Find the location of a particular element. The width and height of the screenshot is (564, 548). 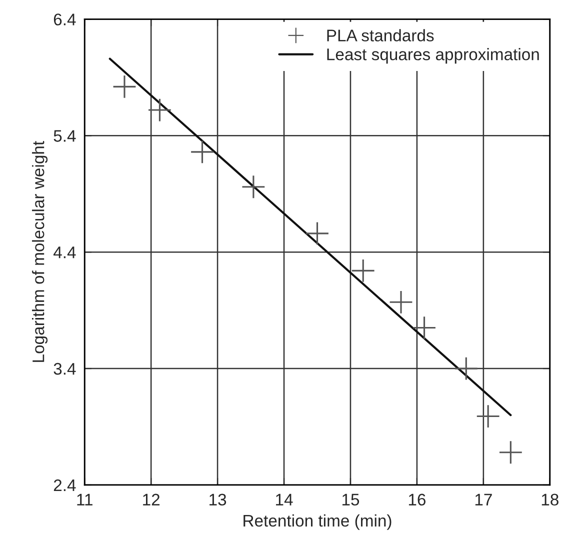

legend-label: Least squares approximation is located at coordinates (433, 56).